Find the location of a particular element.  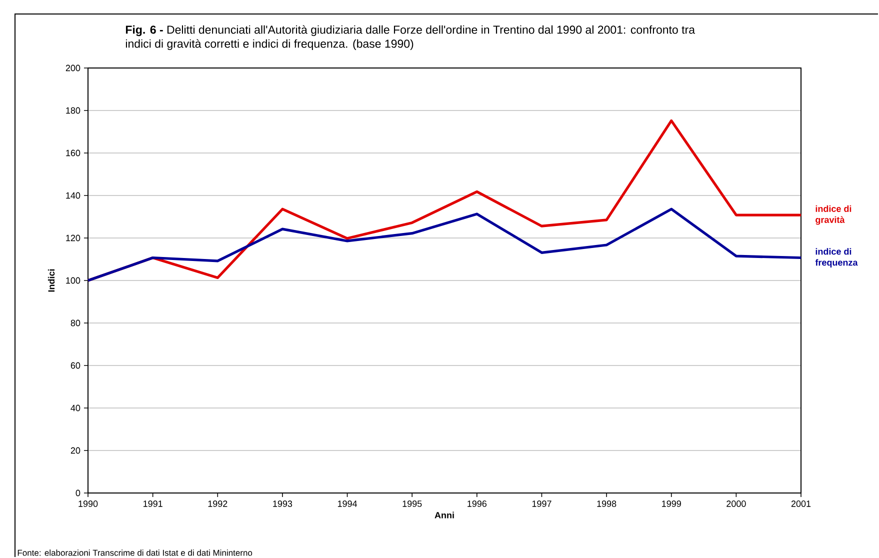

x-tick-label: 1999 is located at coordinates (671, 503).